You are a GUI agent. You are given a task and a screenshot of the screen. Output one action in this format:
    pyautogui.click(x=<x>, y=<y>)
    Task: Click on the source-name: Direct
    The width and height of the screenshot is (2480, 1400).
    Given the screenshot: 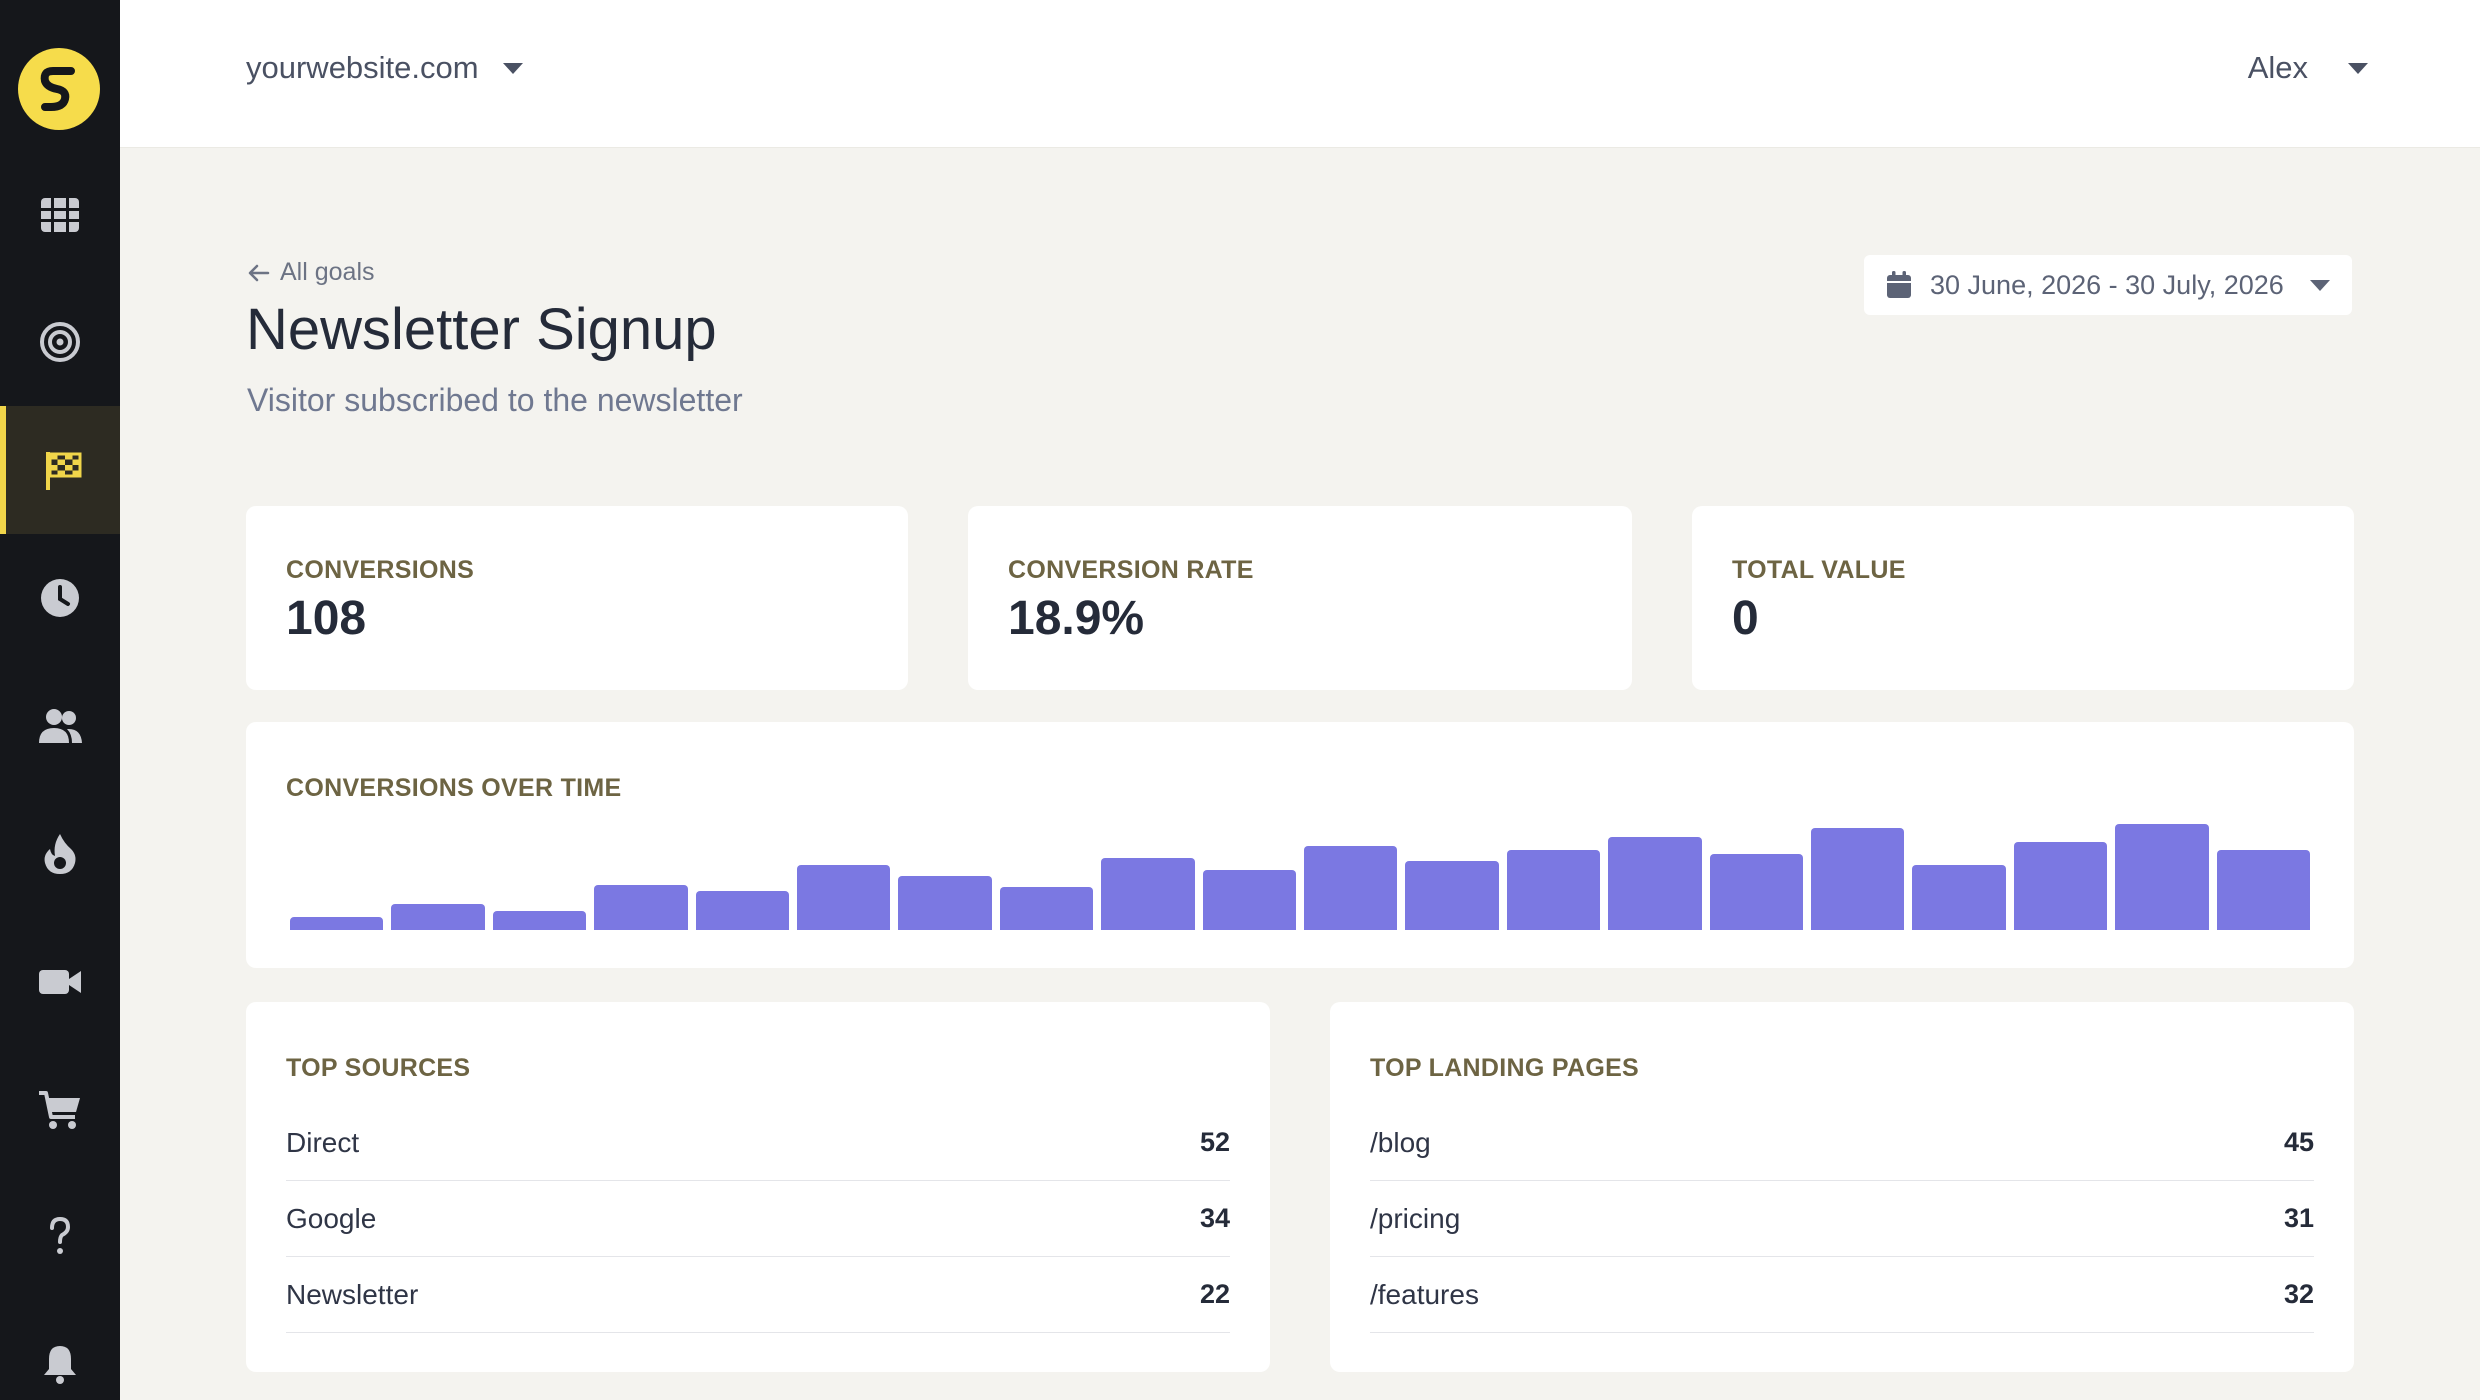 What is the action you would take?
    pyautogui.click(x=323, y=1142)
    